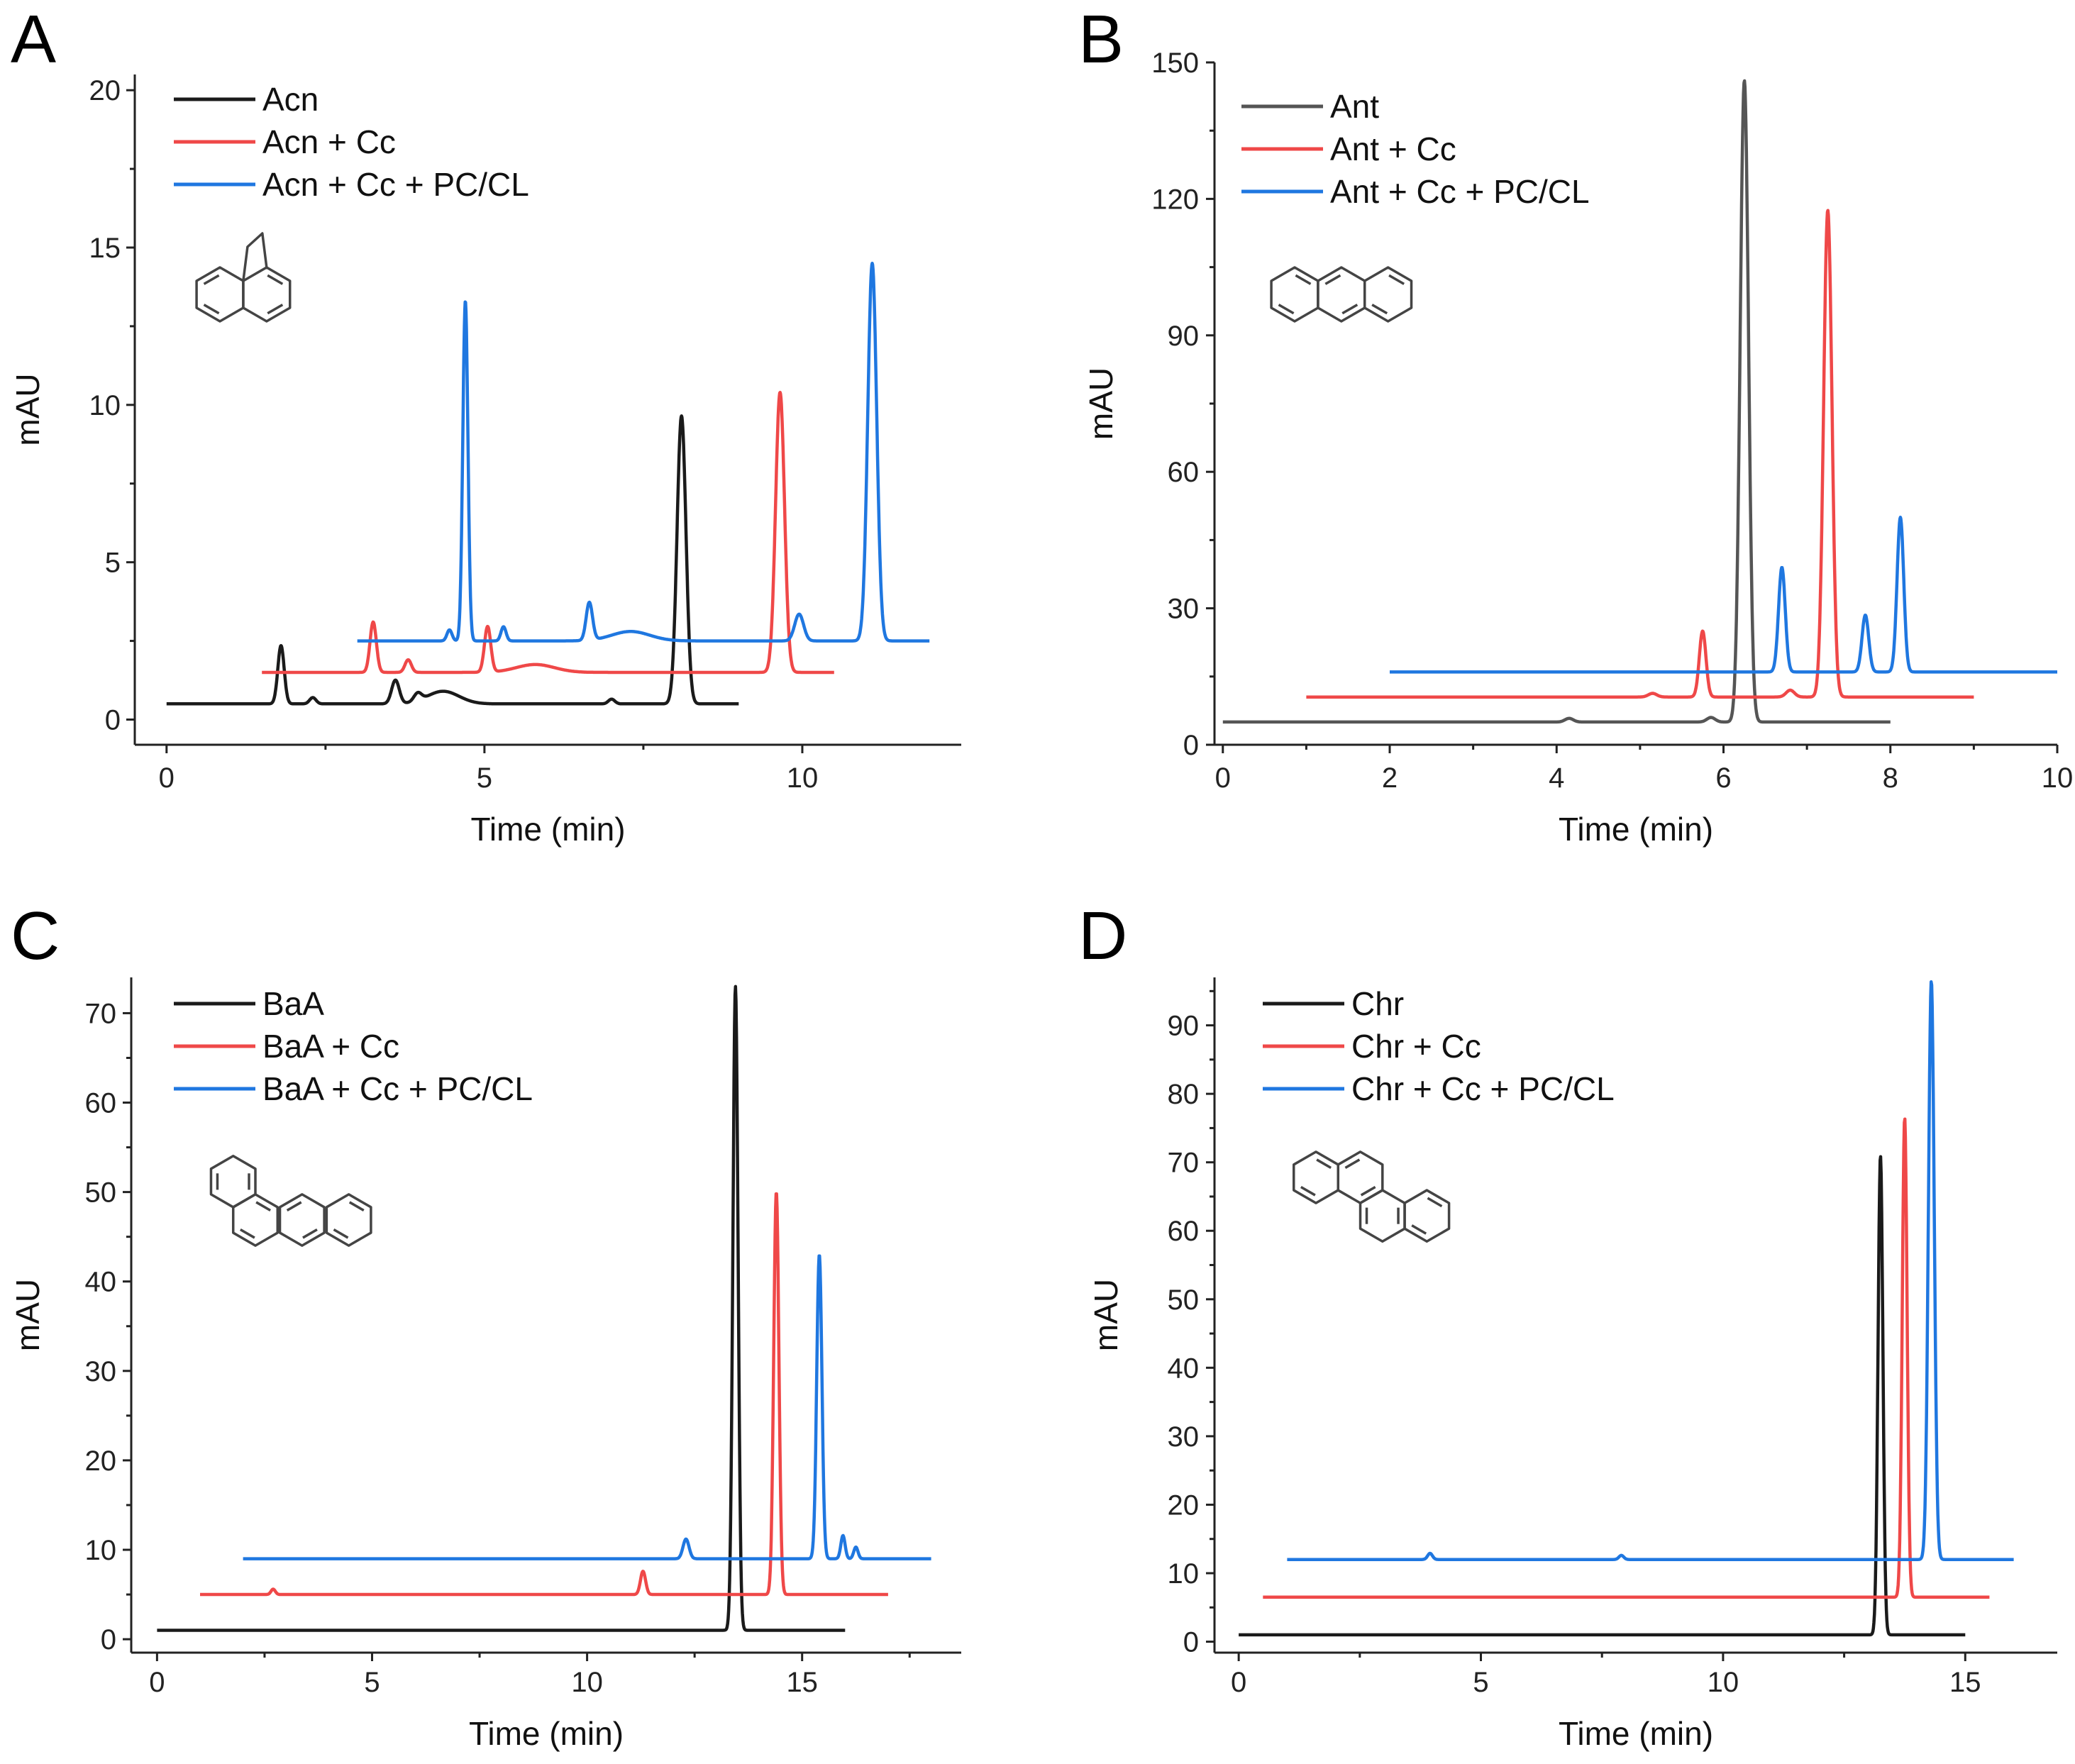 The image size is (2075, 1764). I want to click on y-tick-label: 150, so click(1175, 64).